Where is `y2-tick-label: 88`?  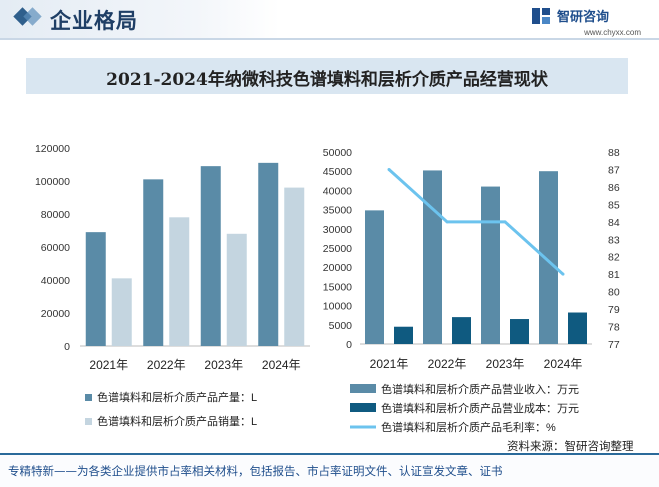 y2-tick-label: 88 is located at coordinates (614, 153).